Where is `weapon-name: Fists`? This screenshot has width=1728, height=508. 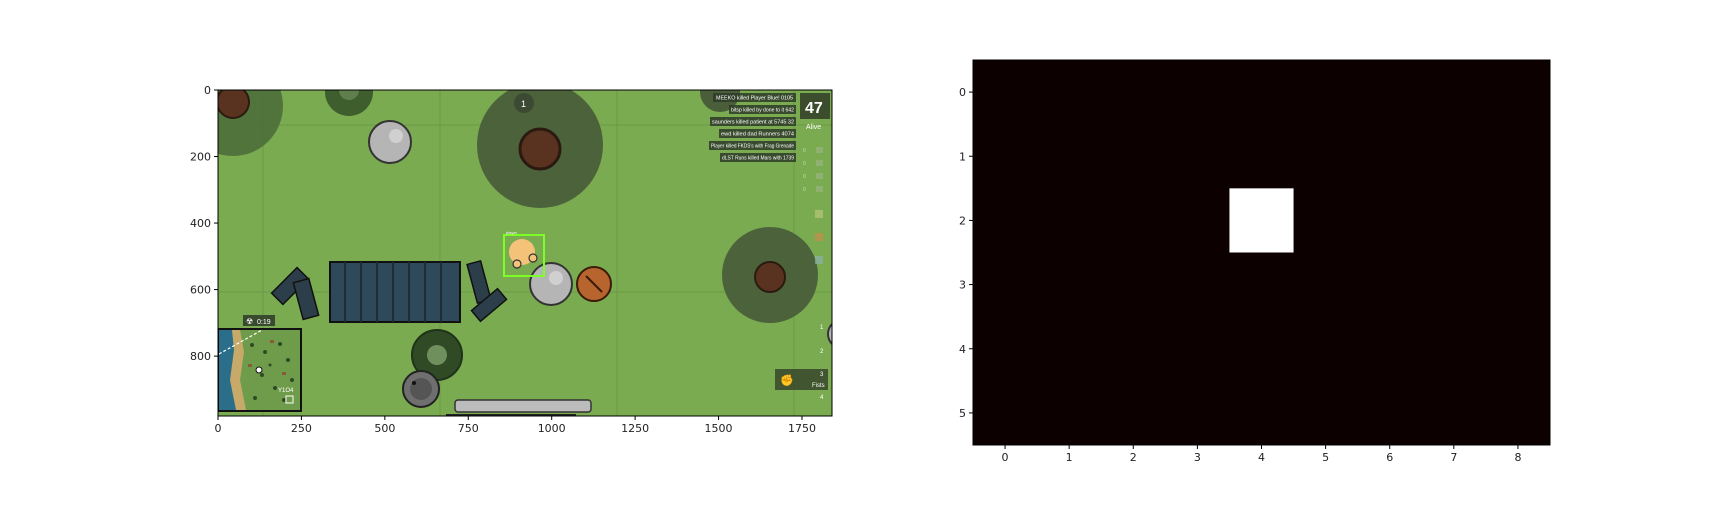 weapon-name: Fists is located at coordinates (818, 386).